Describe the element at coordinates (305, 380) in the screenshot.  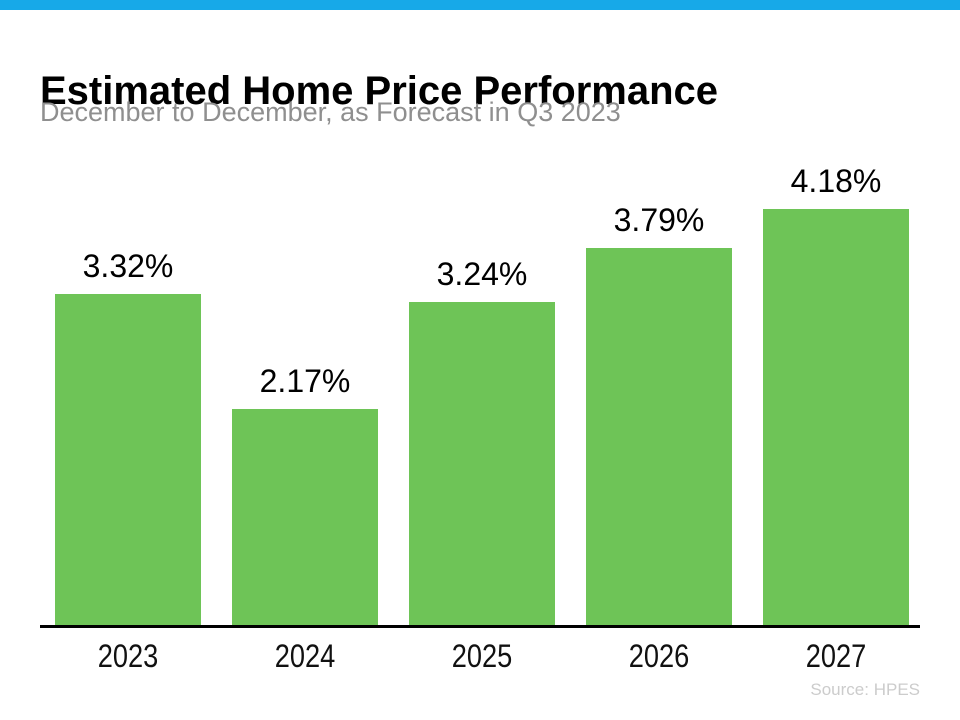
I see `value-label: 2.17%` at that location.